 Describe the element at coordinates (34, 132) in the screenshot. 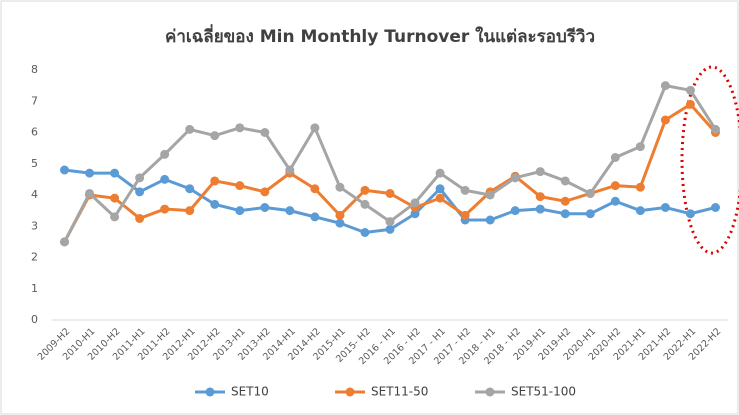

I see `y-tick-label: 6` at that location.